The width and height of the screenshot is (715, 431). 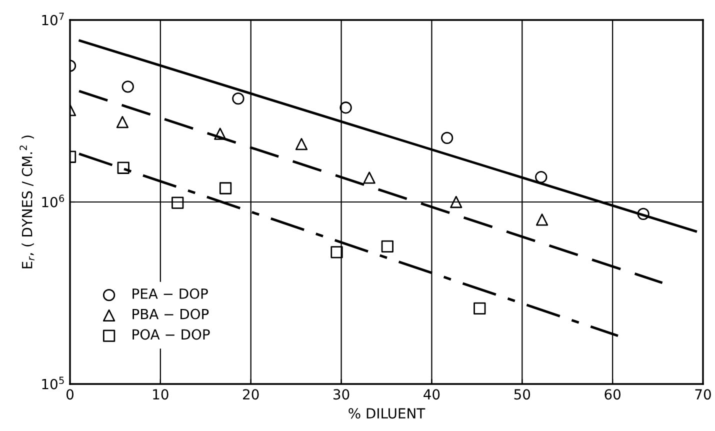 What do you see at coordinates (53, 19) in the screenshot?
I see `y-tick-label: 10$^{7}$` at bounding box center [53, 19].